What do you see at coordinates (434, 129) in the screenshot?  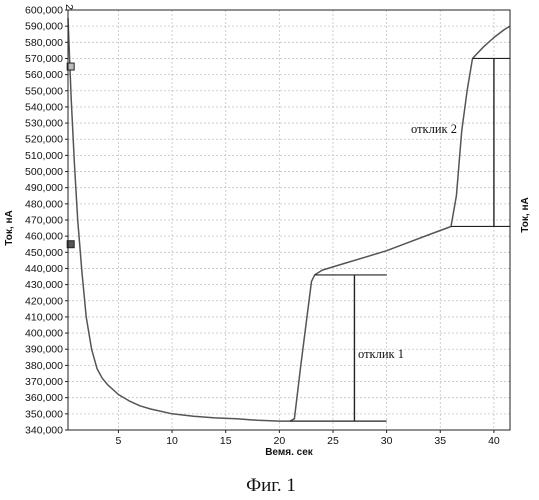 I see `response_2-label: отклик 2` at bounding box center [434, 129].